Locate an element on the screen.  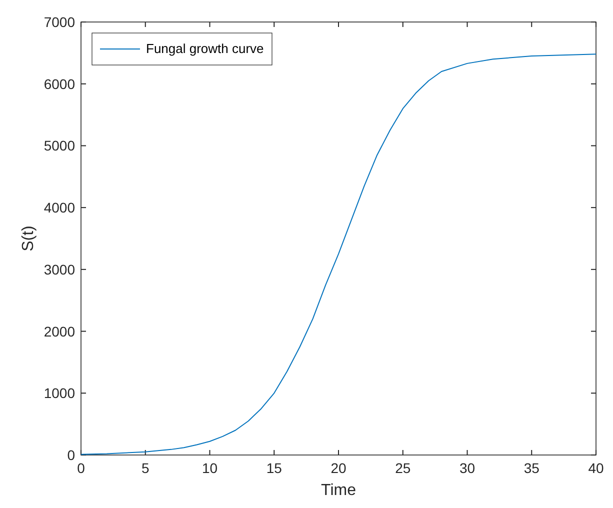
x-tick-label: 15 is located at coordinates (274, 468).